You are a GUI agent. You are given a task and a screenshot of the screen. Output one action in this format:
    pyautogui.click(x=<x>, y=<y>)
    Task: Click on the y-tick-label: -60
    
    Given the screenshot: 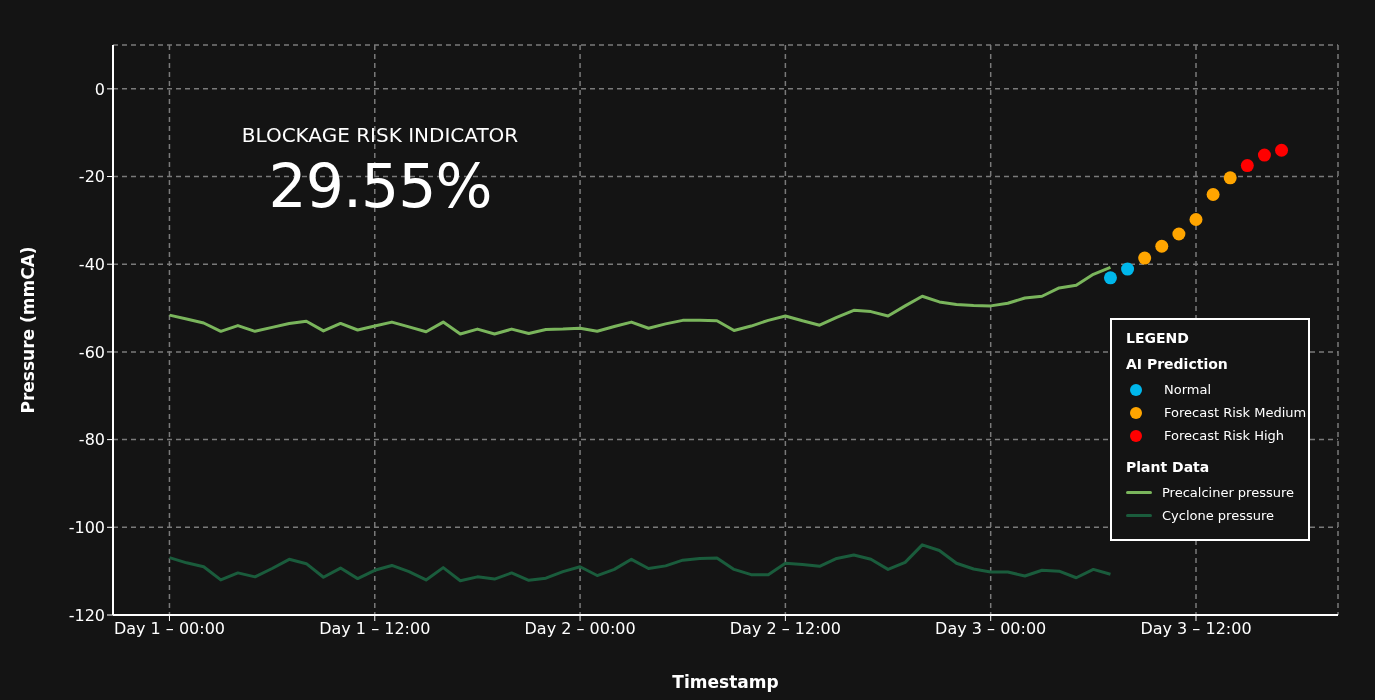 What is the action you would take?
    pyautogui.click(x=91, y=352)
    